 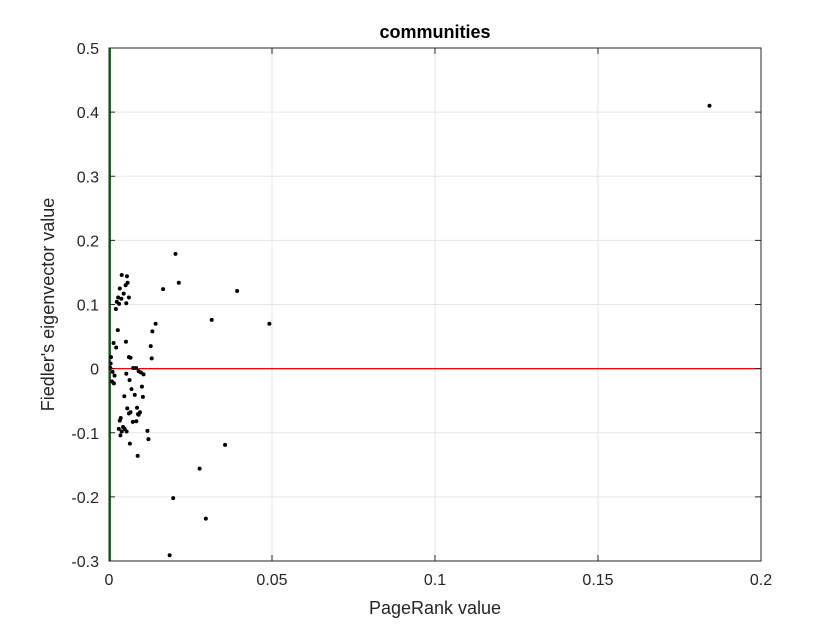 I want to click on x-tick-label: 0.15, so click(x=597, y=580).